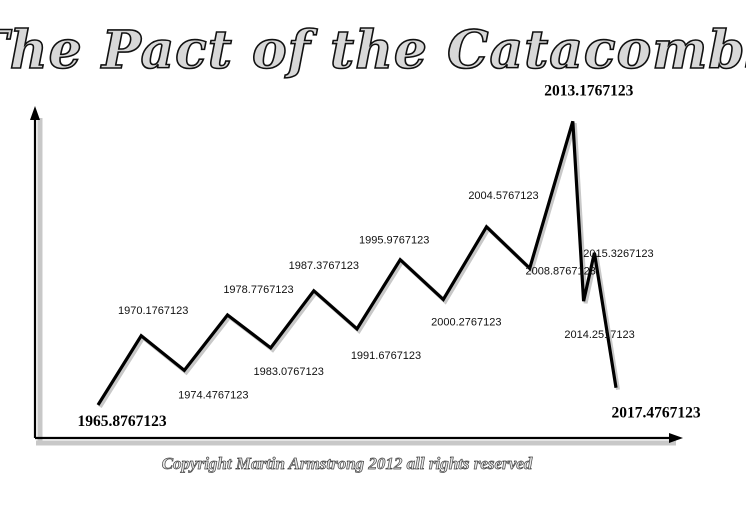 This screenshot has width=746, height=505. Describe the element at coordinates (466, 323) in the screenshot. I see `point-label: 2000.2767123` at that location.